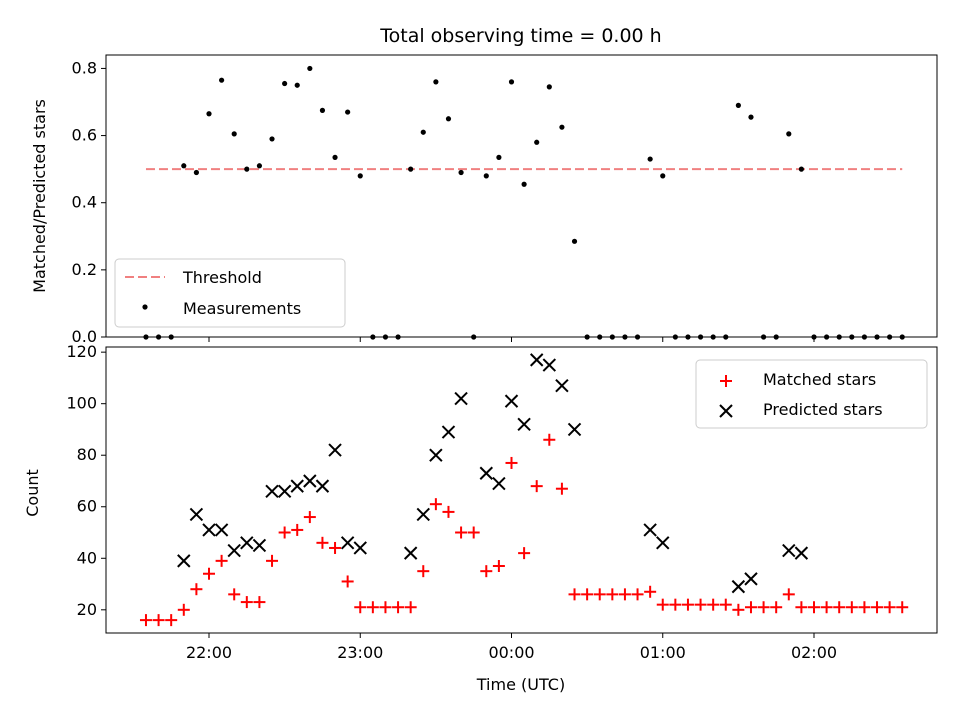 The height and width of the screenshot is (720, 960). Describe the element at coordinates (726, 411) in the screenshot. I see `legend-predicted-swatch` at that location.